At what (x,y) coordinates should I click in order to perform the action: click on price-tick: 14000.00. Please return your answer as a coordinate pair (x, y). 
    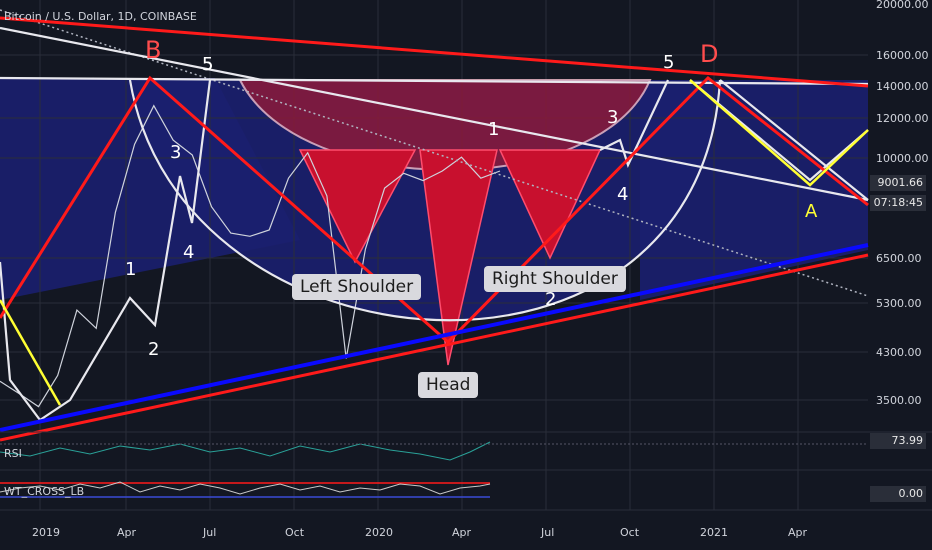
    Looking at the image, I should click on (902, 86).